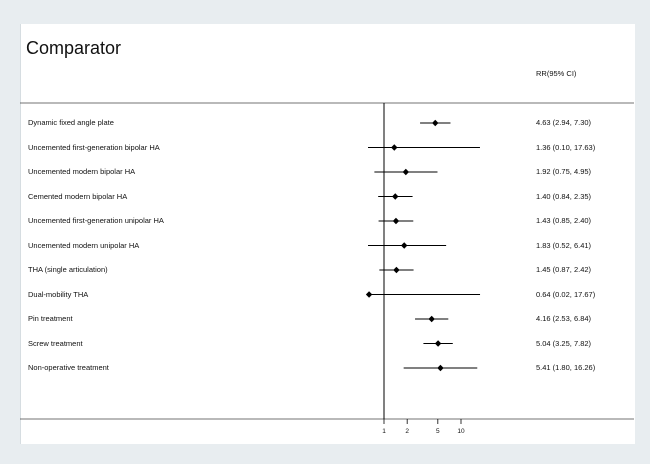  What do you see at coordinates (564, 269) in the screenshot?
I see `rr-ci-value: 1.45 (0.87, 2.42)` at bounding box center [564, 269].